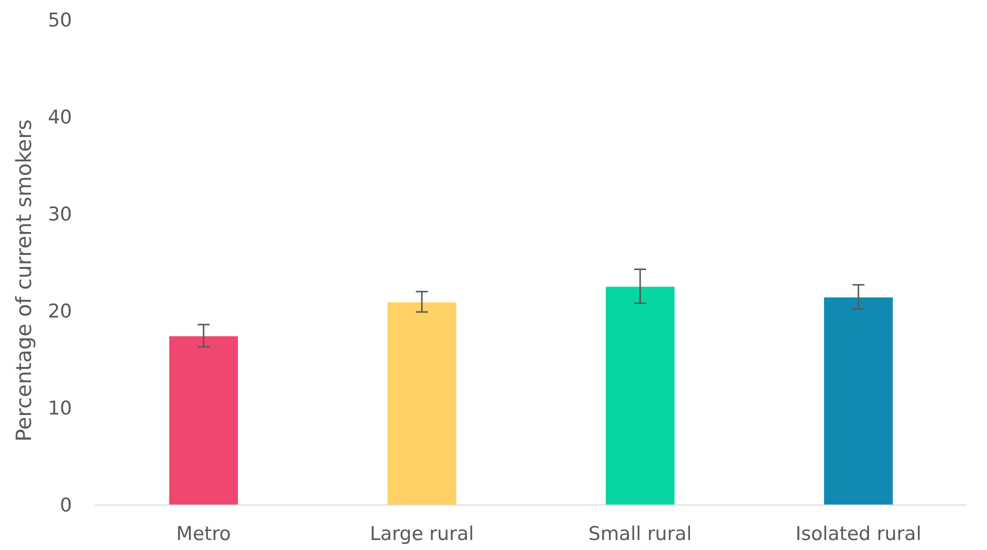 The width and height of the screenshot is (987, 550). Describe the element at coordinates (640, 534) in the screenshot. I see `x-tick-label: Small rural` at that location.